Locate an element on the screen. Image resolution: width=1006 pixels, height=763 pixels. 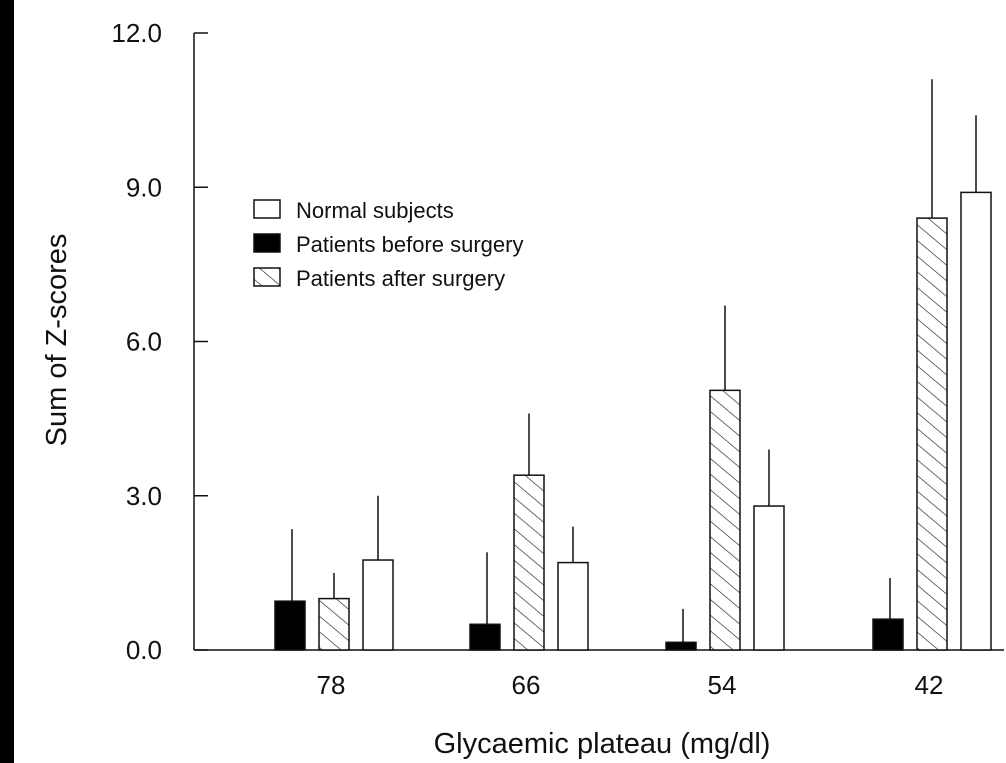
y-tick-label: 0.0 is located at coordinates (144, 650).